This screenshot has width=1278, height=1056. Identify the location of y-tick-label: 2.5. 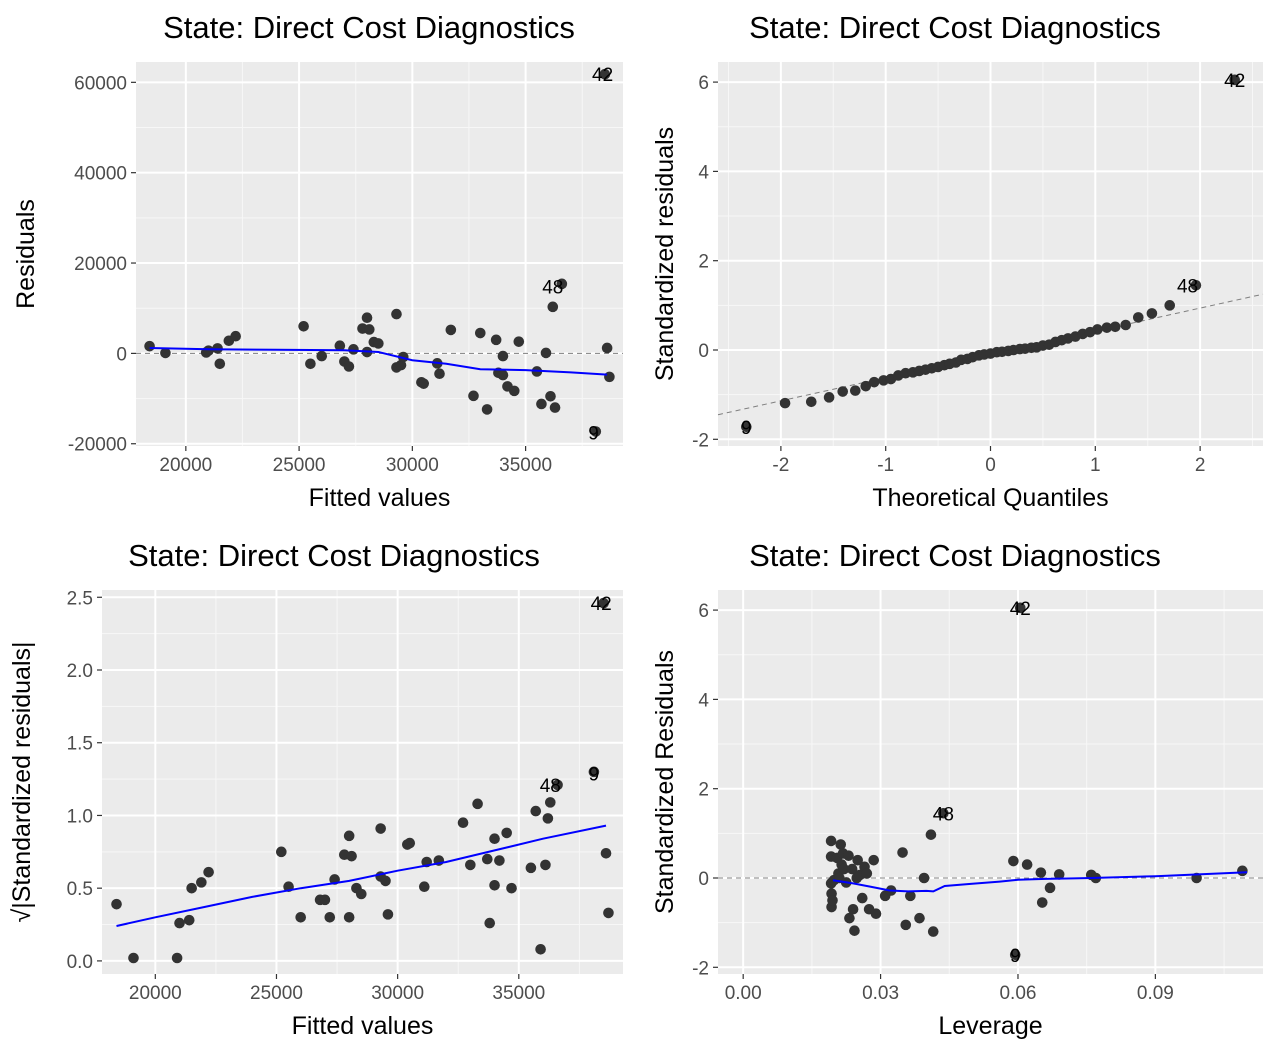
(80, 598).